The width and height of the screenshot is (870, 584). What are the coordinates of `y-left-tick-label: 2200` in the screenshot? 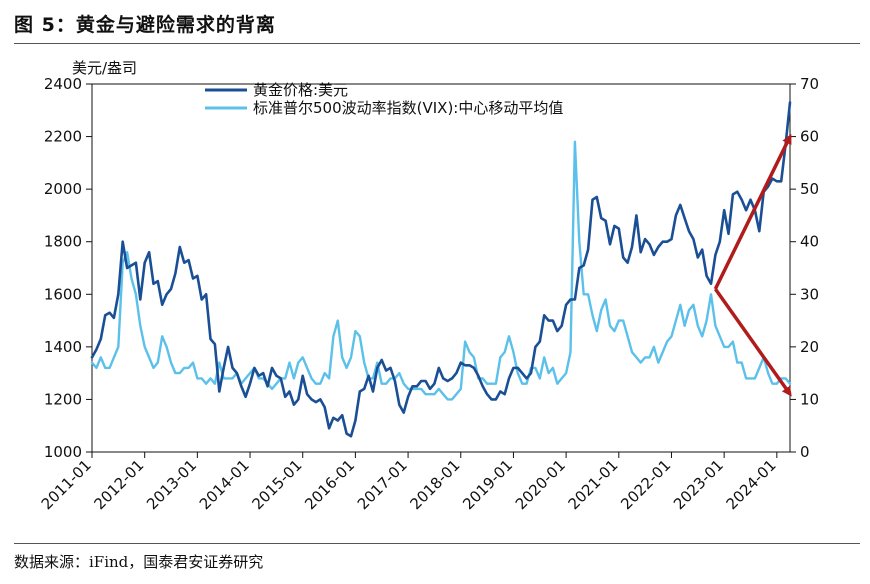 It's located at (63, 137).